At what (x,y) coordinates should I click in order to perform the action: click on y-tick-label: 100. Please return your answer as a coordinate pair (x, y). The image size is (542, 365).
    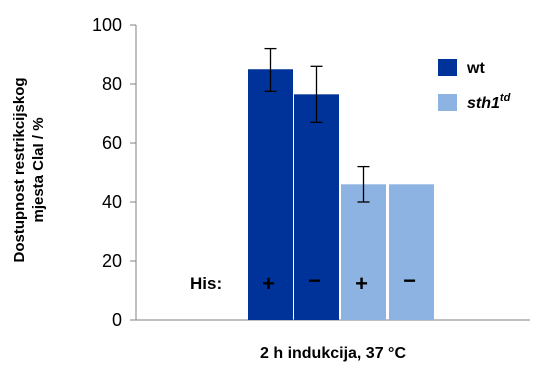
    Looking at the image, I should click on (107, 25).